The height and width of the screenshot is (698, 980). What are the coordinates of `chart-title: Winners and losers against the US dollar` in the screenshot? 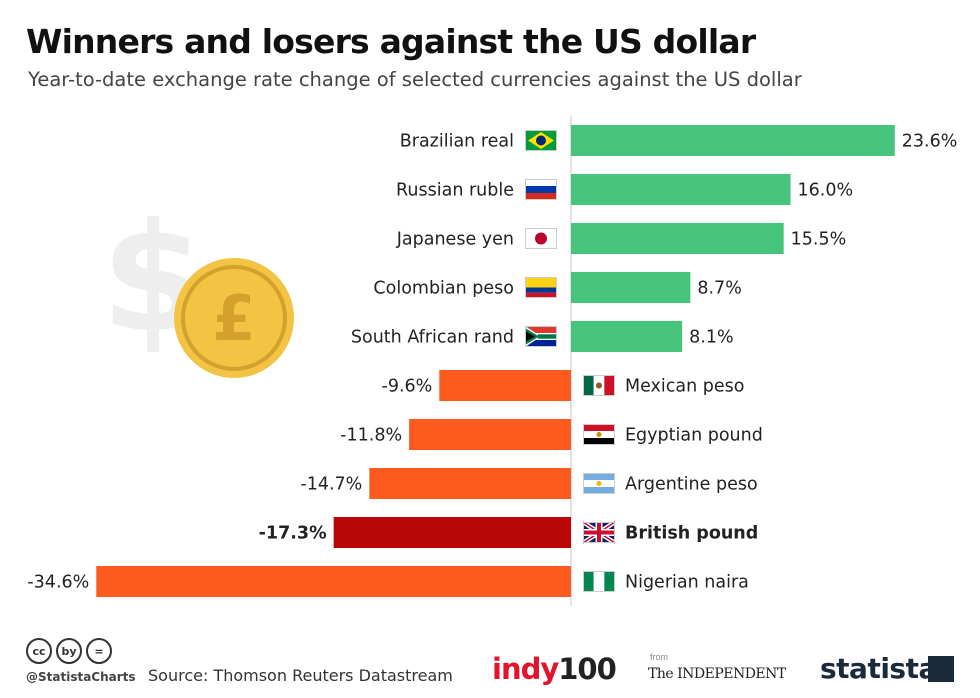 It's located at (391, 41).